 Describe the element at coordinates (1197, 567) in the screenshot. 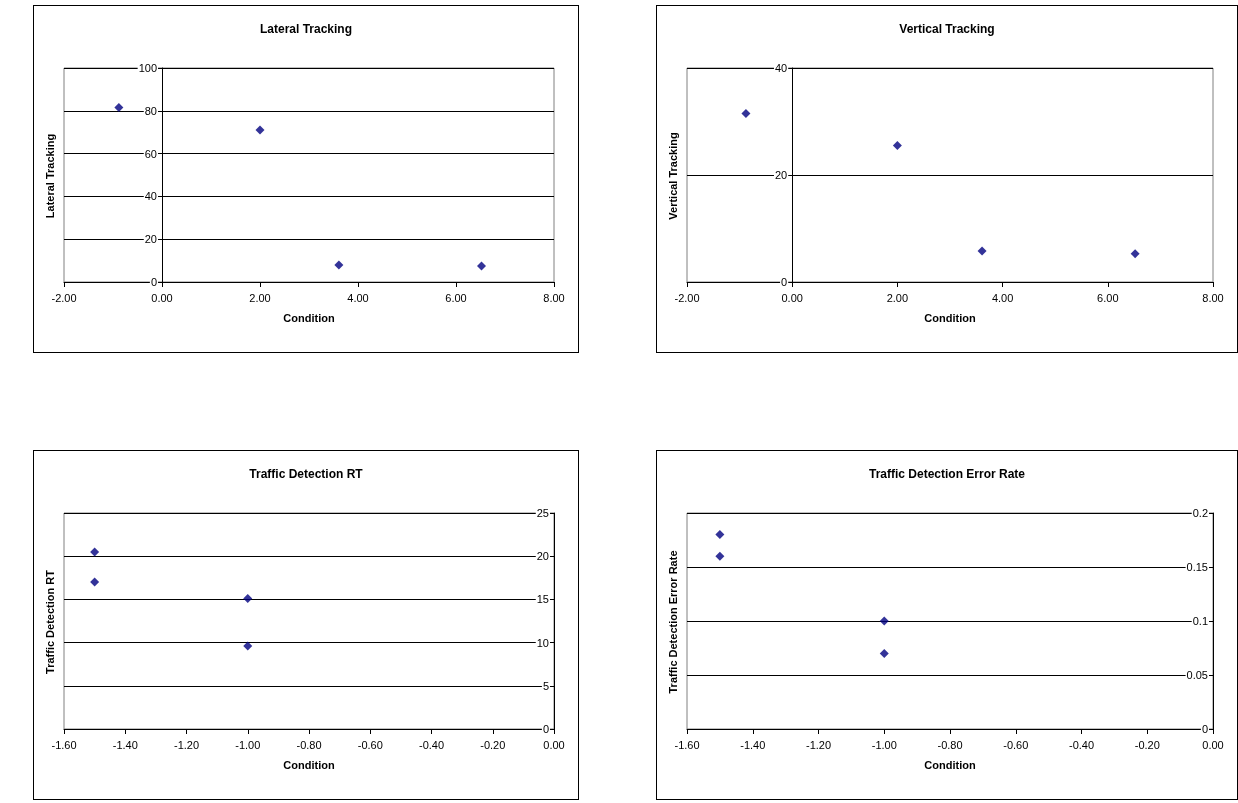

I see `y-tick-label: 0.15` at that location.